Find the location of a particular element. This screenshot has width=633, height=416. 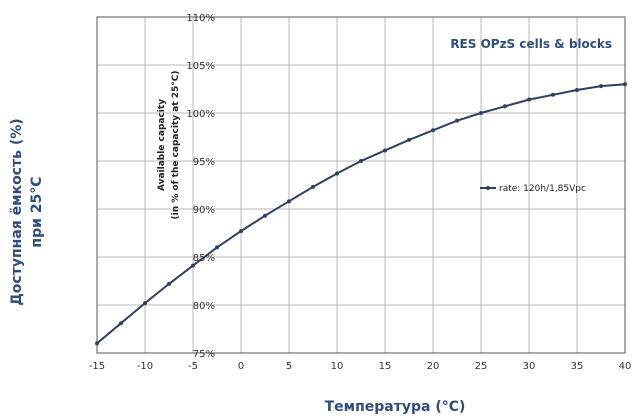

outer-y-label: Доступная ёмкость (%) при 25°C is located at coordinates (27, 211).